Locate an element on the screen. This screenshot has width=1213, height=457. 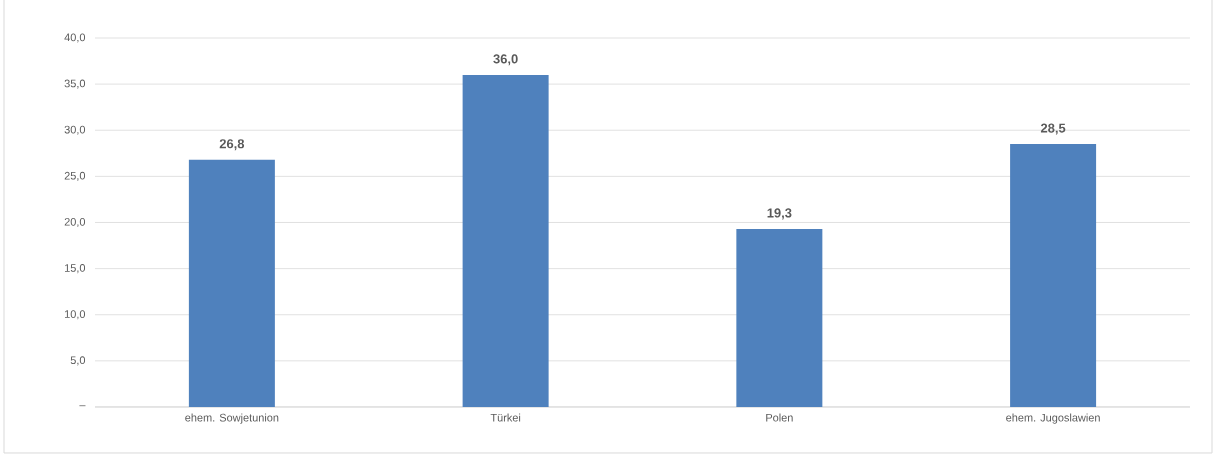
x-tick-label: ehem. Jugoslawien is located at coordinates (1053, 418).